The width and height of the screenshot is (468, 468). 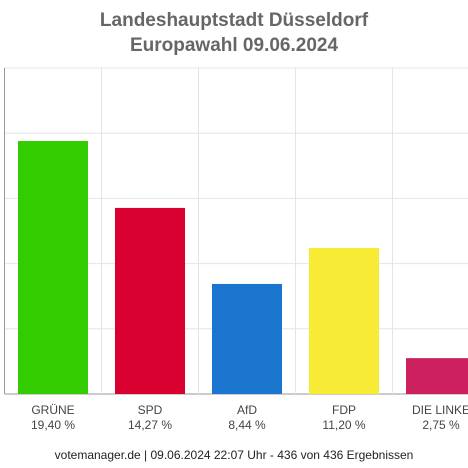 I want to click on x-tick-label: AfD, so click(x=247, y=410).